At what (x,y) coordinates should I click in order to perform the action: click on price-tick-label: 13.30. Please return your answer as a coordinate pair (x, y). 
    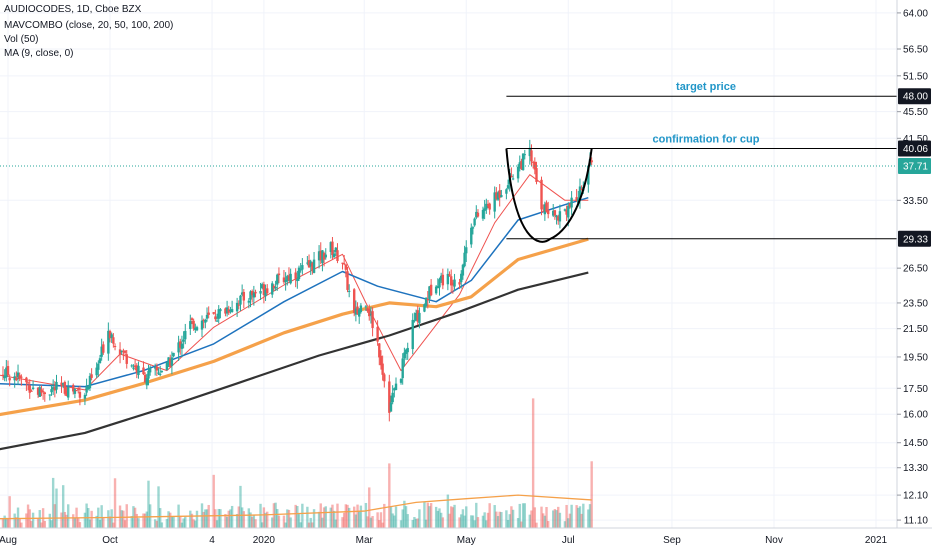
    Looking at the image, I should click on (915, 468).